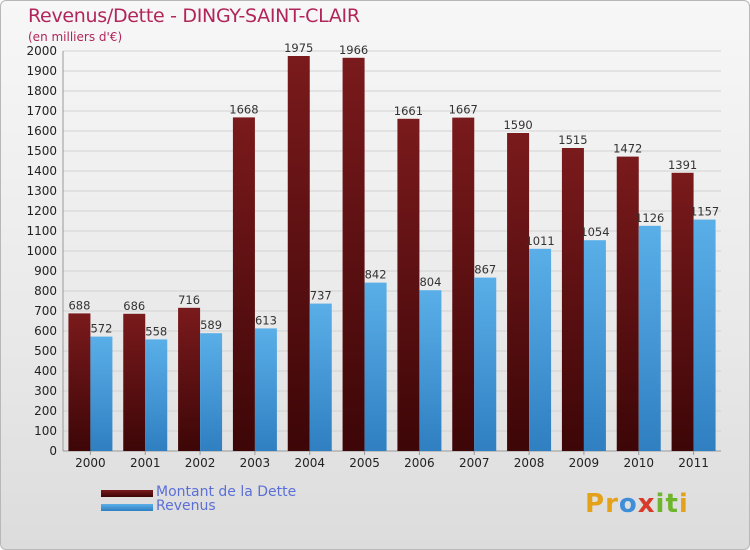  What do you see at coordinates (45, 431) in the screenshot?
I see `y-tick-label: 100` at bounding box center [45, 431].